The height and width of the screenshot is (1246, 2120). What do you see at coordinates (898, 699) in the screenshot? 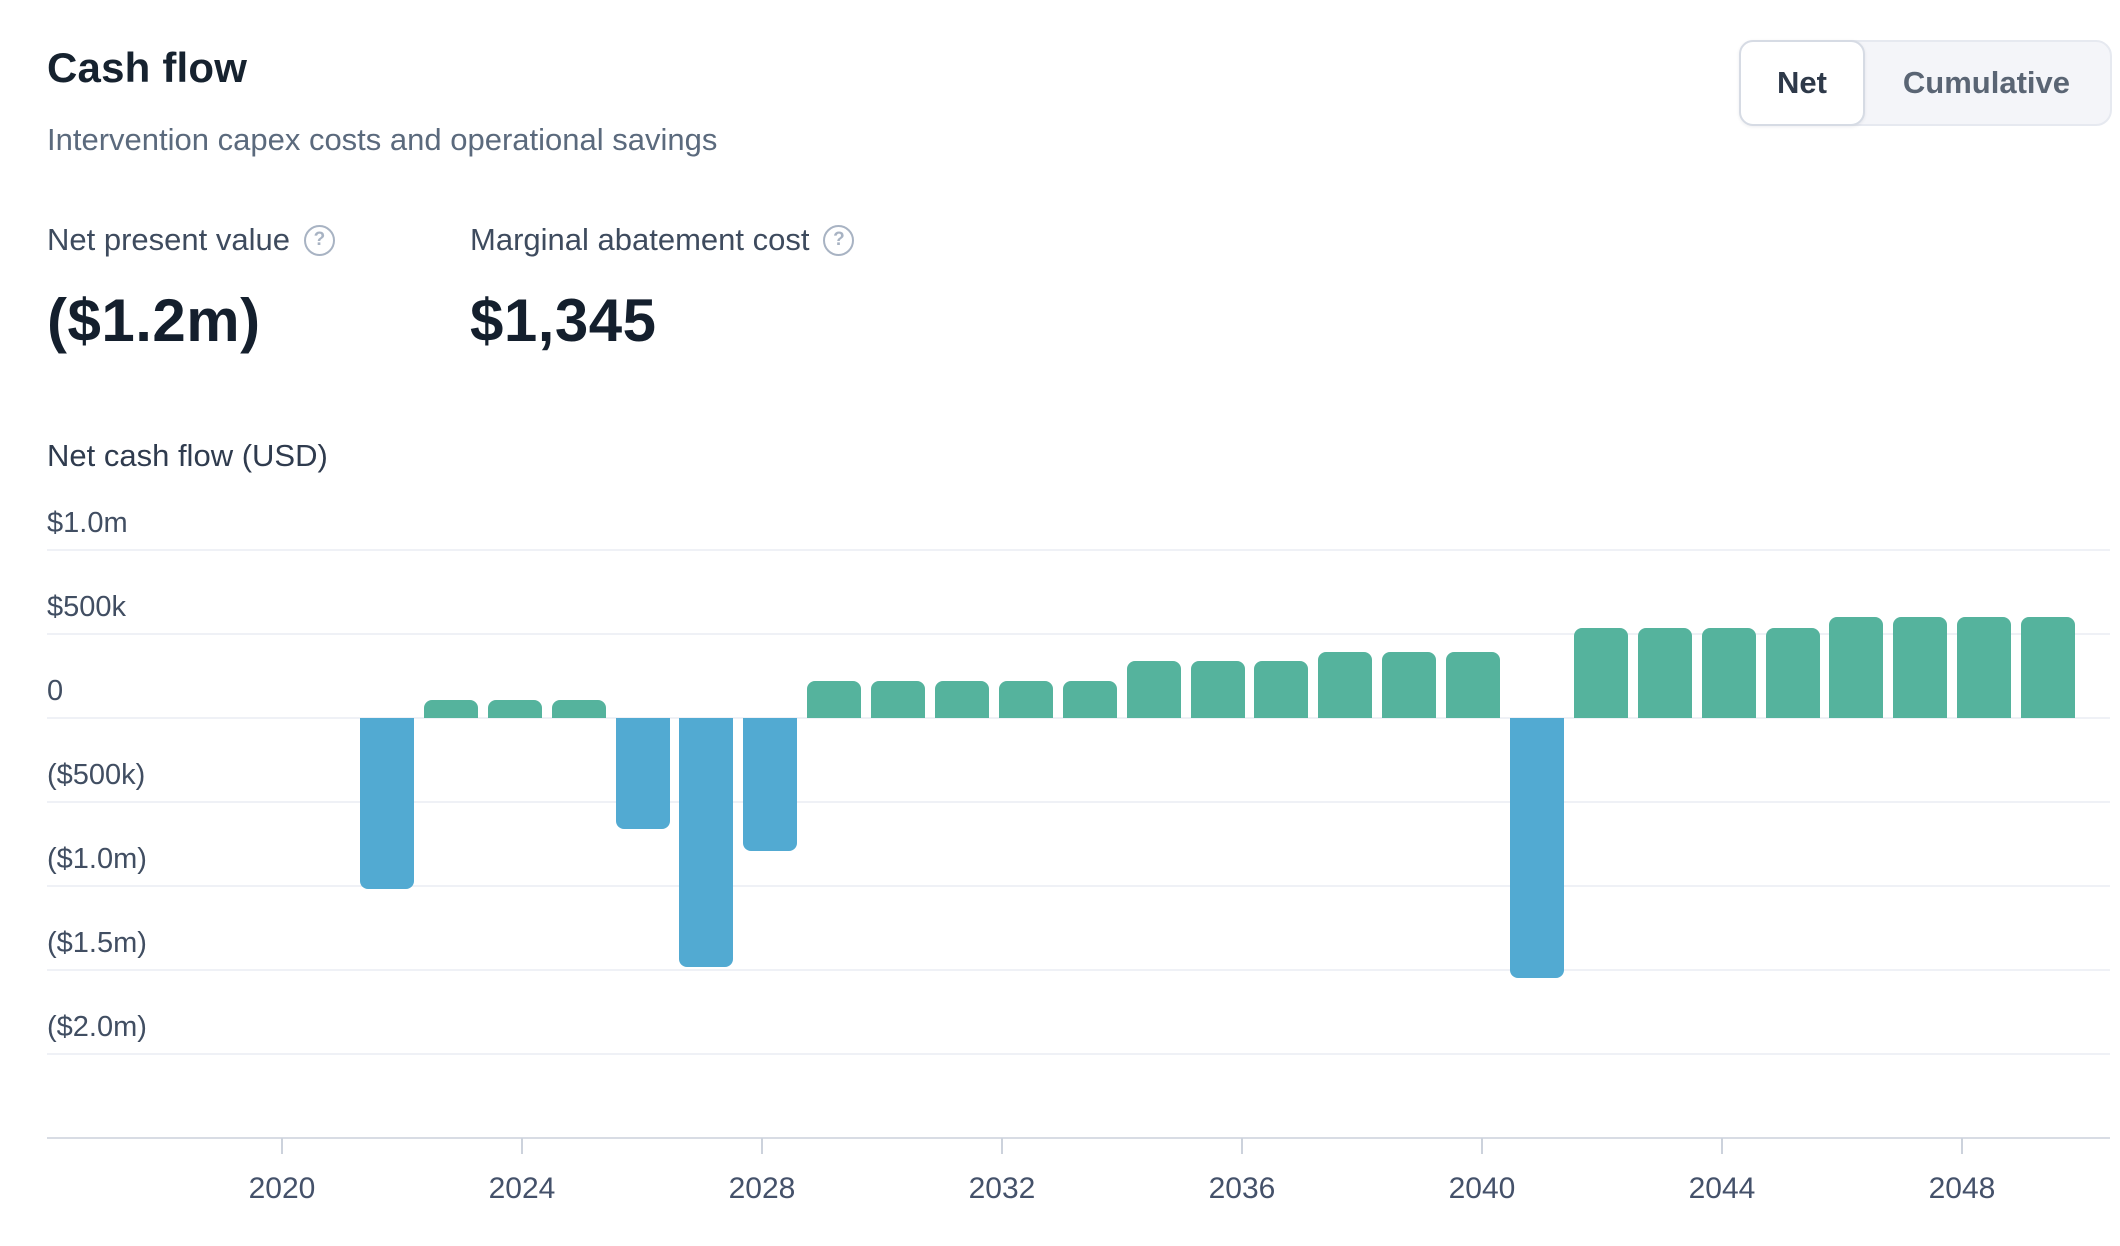
I see `bar-2030` at bounding box center [898, 699].